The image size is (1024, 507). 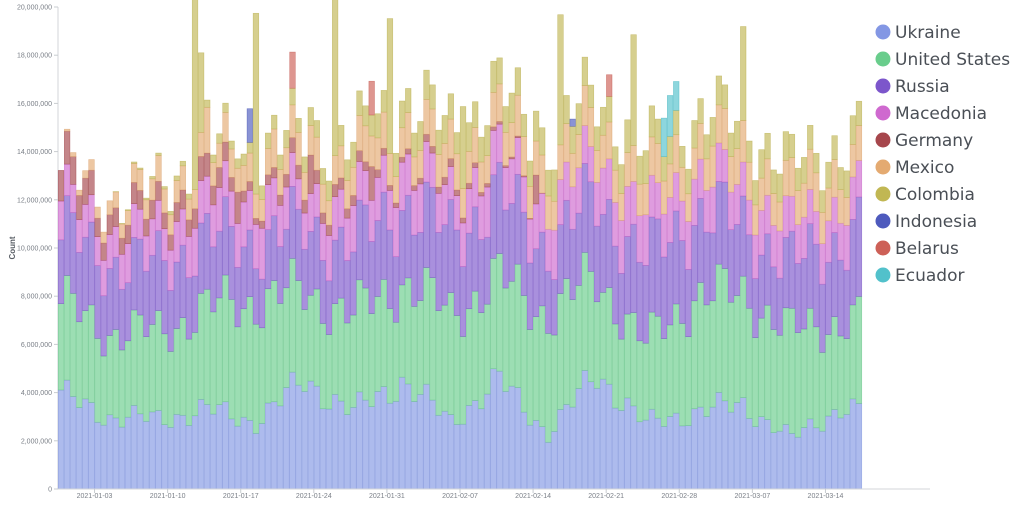 What do you see at coordinates (609, 85) in the screenshot?
I see `bar-segment-belarus` at bounding box center [609, 85].